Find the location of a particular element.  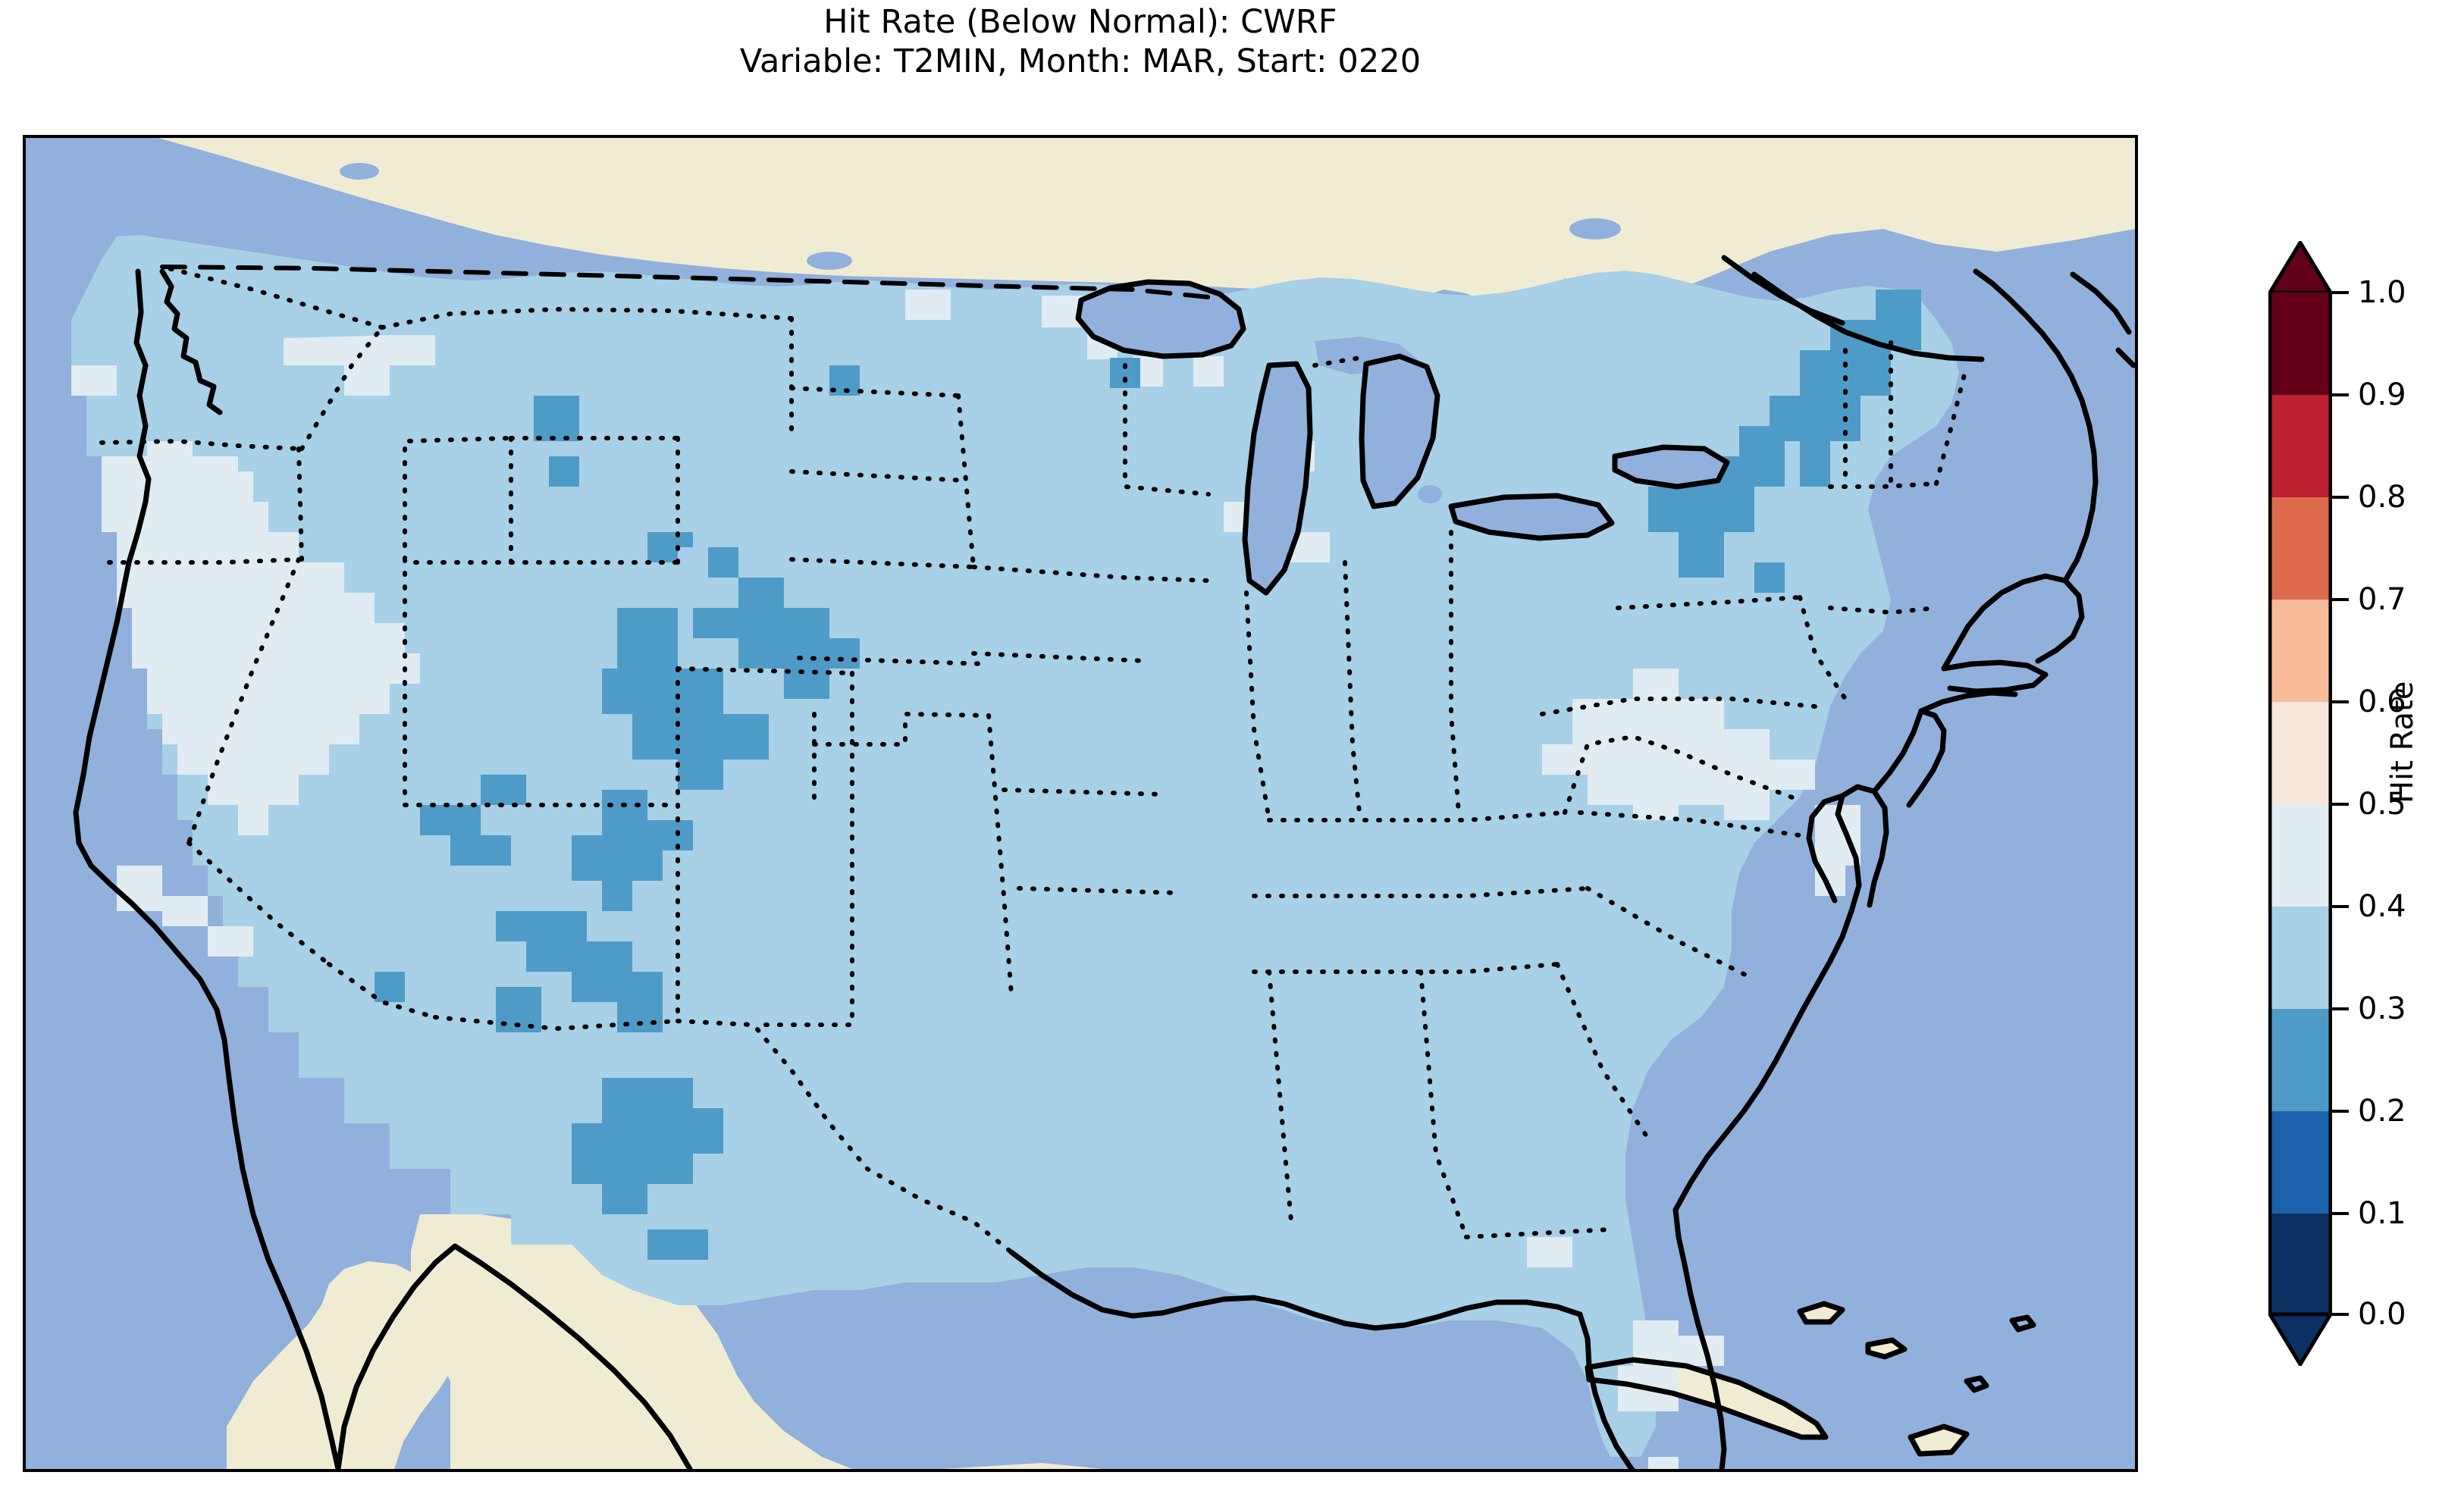

great-lakes-layer is located at coordinates (1402, 437).